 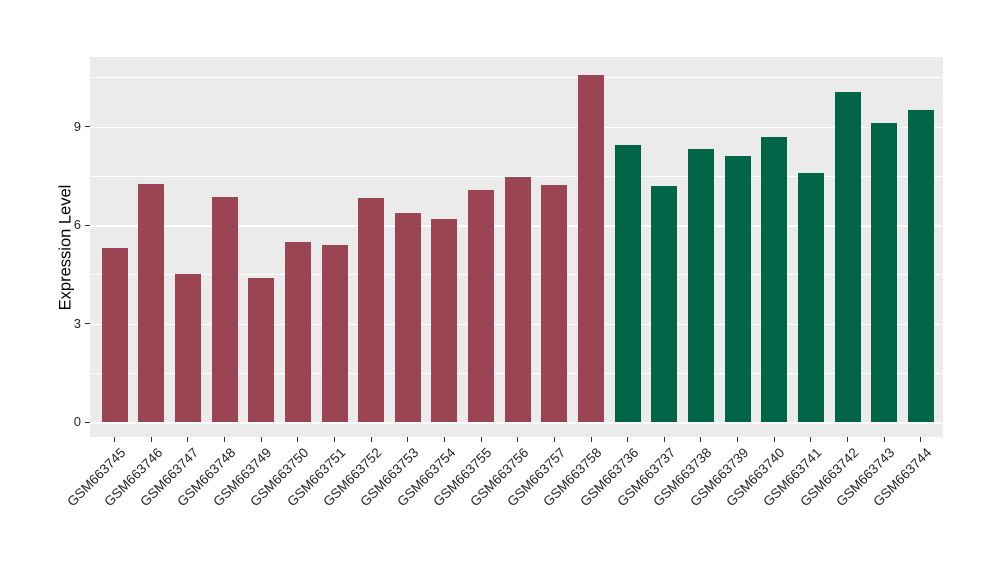 I want to click on bar-GSM663749, so click(x=261, y=350).